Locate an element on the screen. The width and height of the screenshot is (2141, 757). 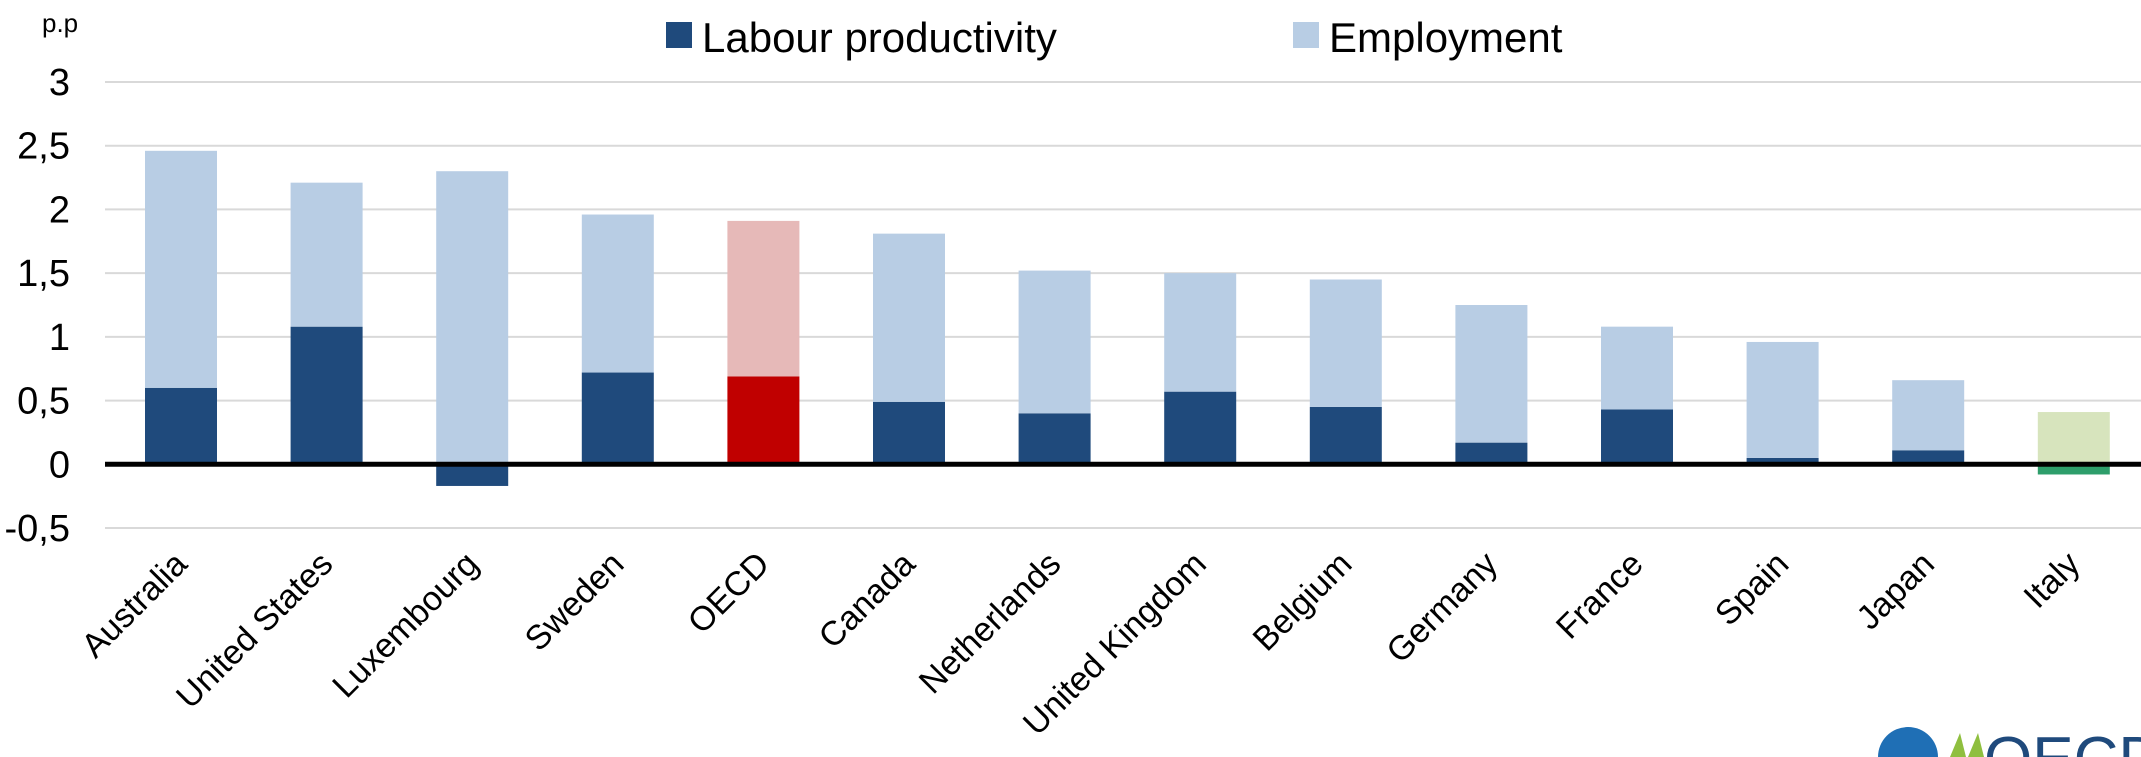
y-tick-label: 1,5 is located at coordinates (43, 274).